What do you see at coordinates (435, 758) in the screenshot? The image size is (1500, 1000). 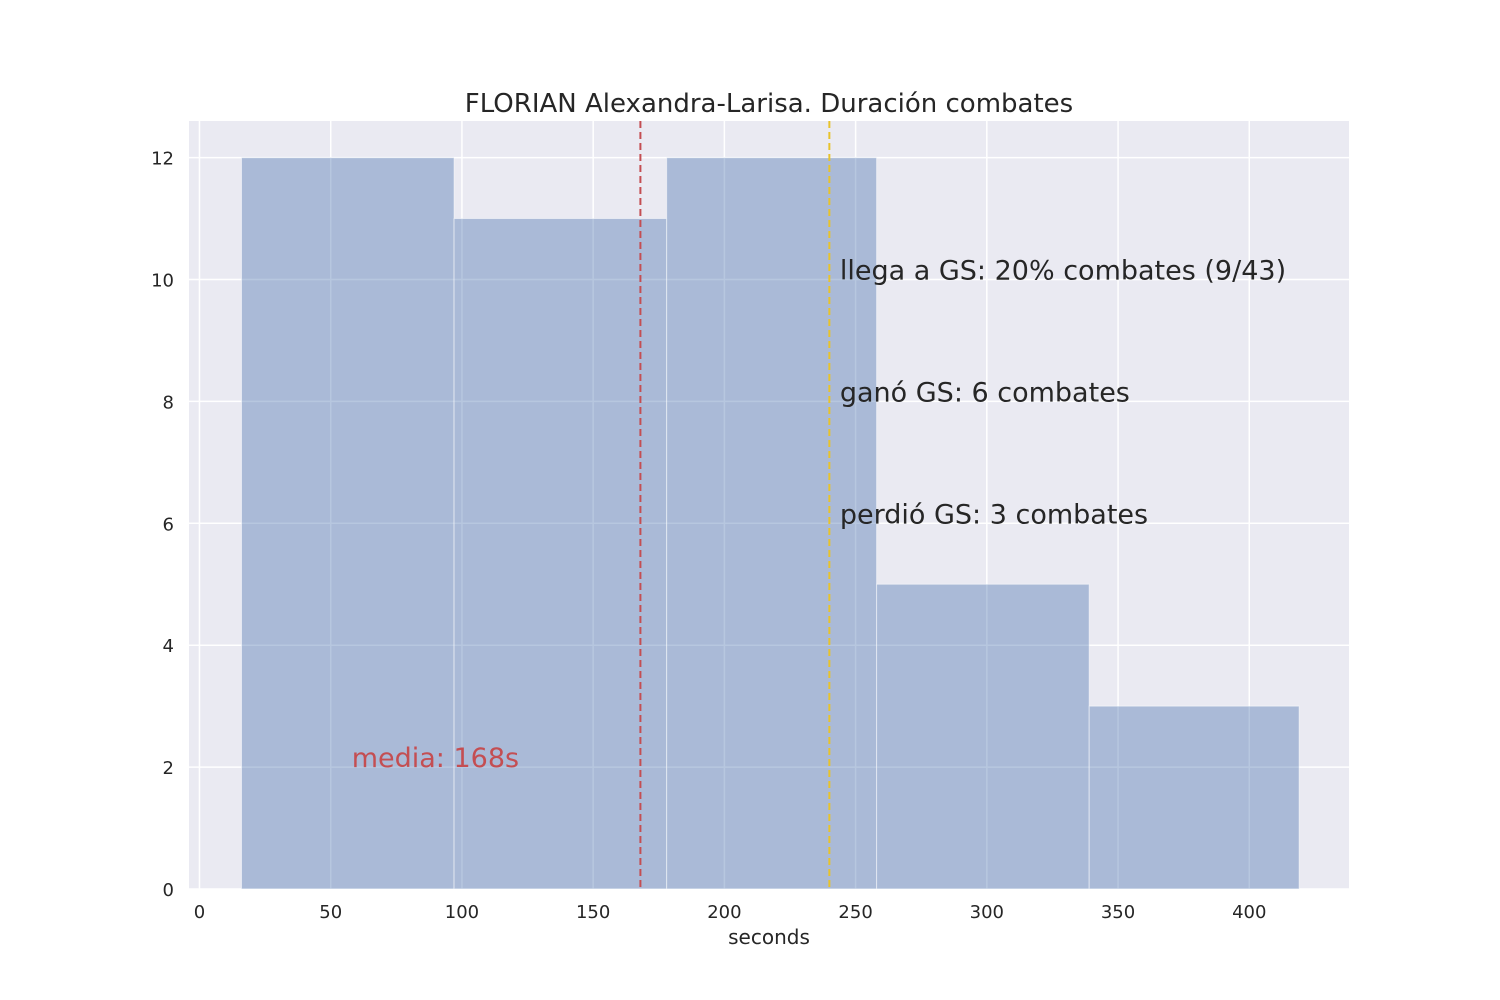 I see `mean-annotation: media: 168s` at bounding box center [435, 758].